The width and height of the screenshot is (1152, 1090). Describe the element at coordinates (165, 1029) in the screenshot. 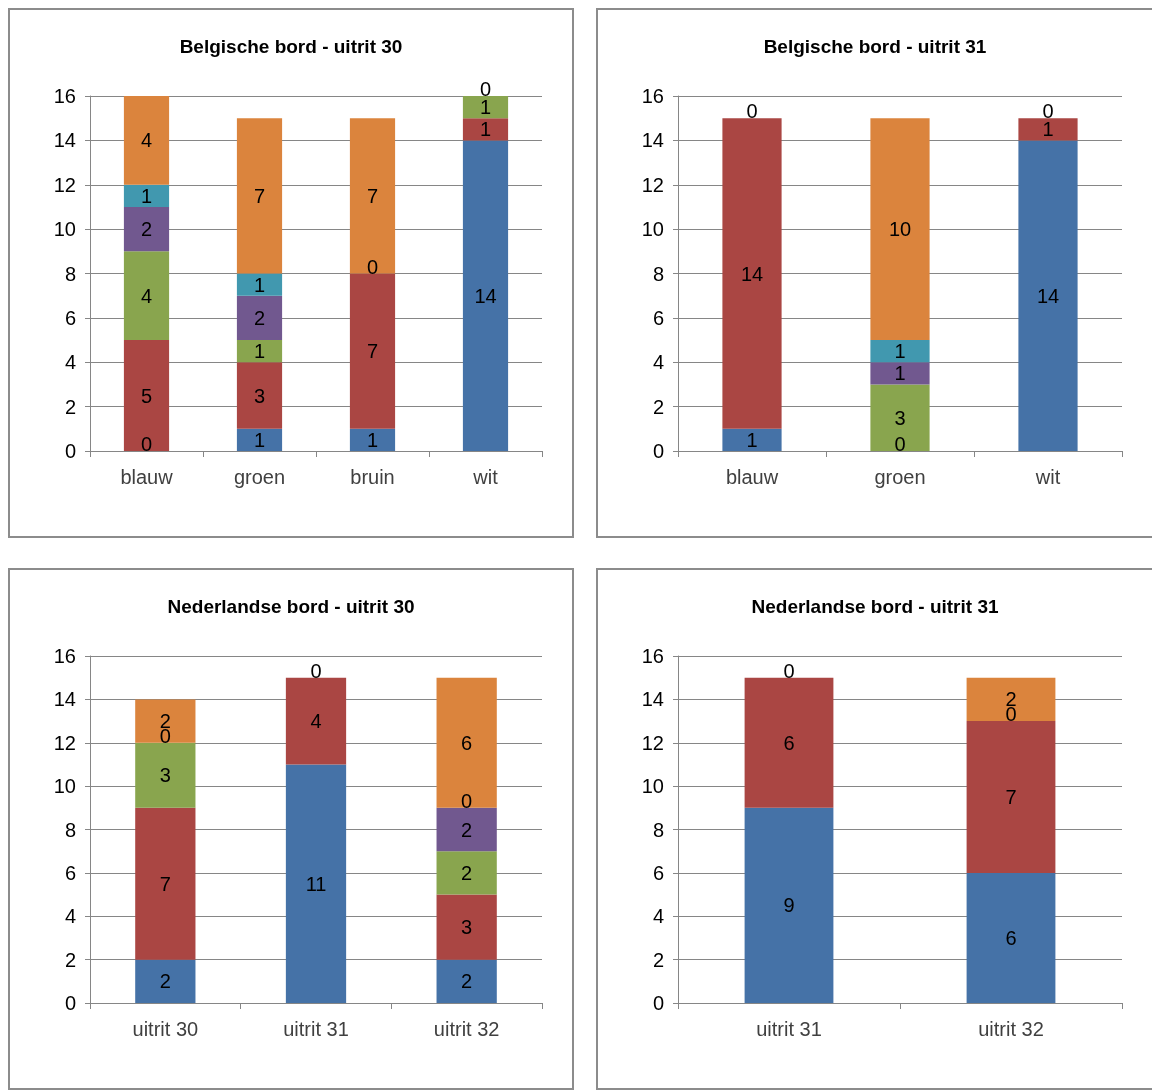

I see `x-tick-label: uitrit 30` at that location.